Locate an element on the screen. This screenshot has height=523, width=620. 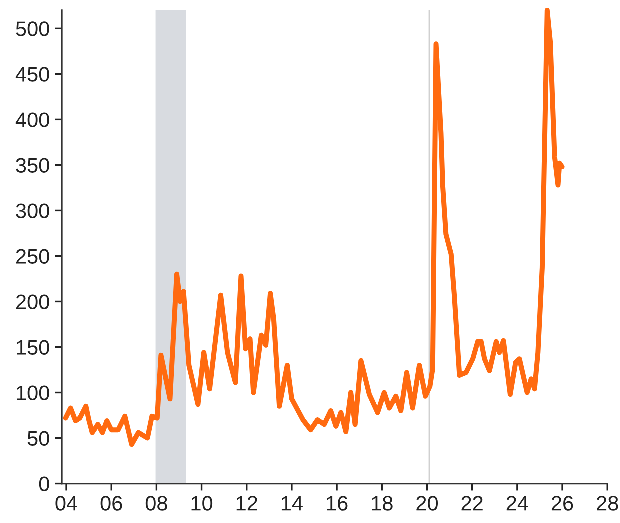
y-tick-label: 0 is located at coordinates (44, 484).